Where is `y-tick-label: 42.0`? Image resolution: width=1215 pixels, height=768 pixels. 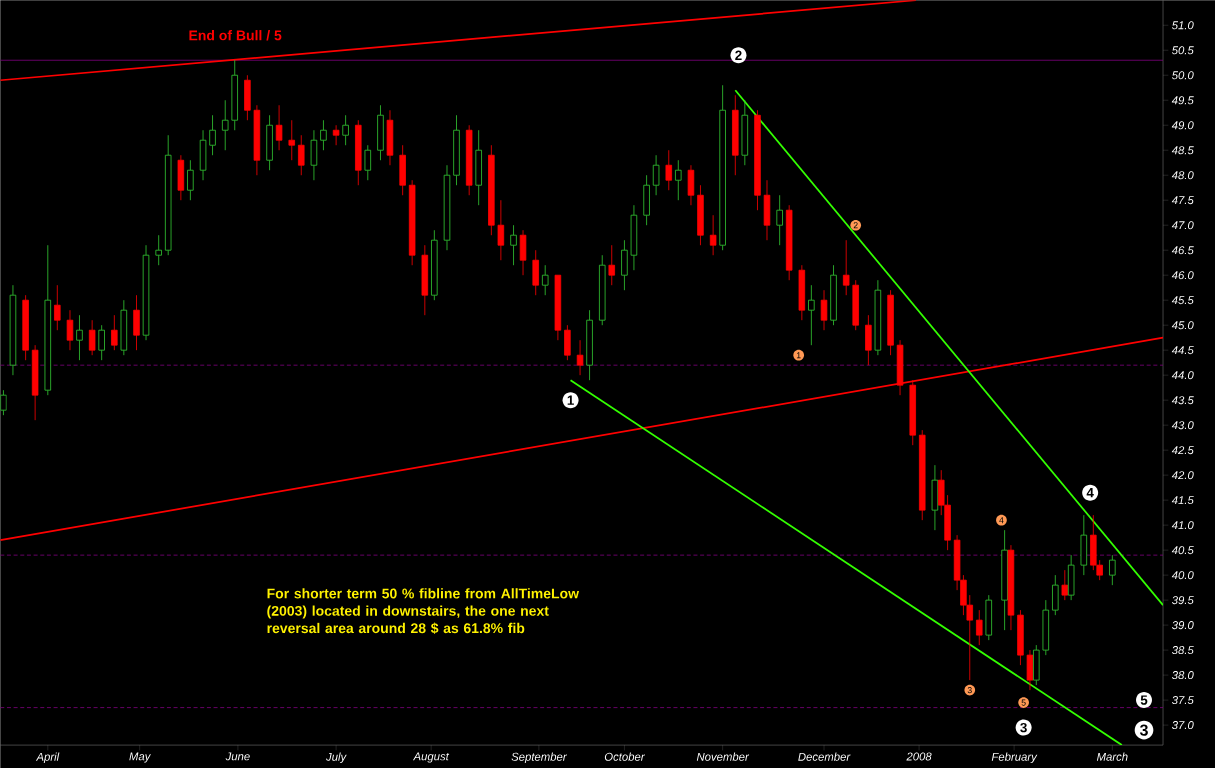 y-tick-label: 42.0 is located at coordinates (1182, 475).